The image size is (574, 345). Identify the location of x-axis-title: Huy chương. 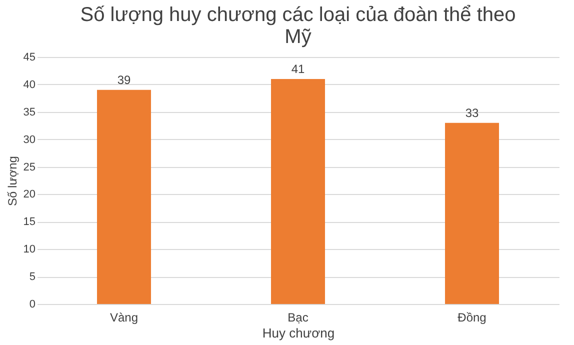
(298, 333).